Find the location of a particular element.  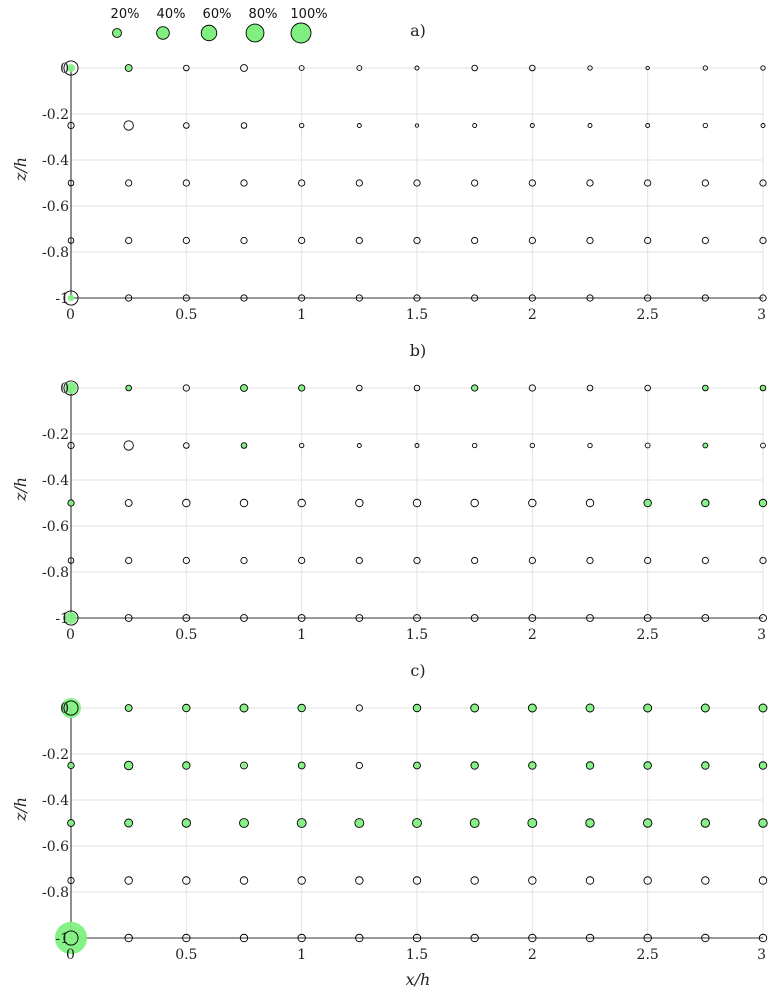

y-tick-label: 0 is located at coordinates (64, 389).